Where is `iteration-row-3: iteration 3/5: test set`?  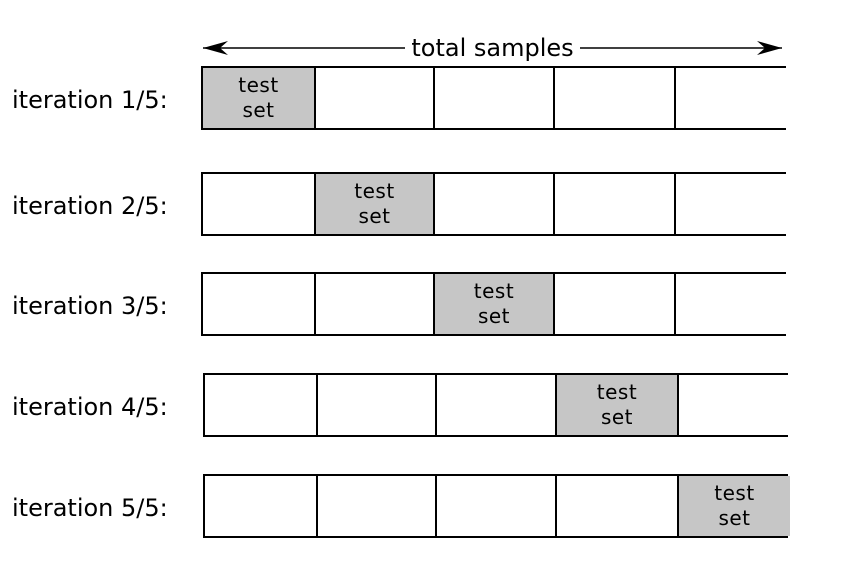 iteration-row-3: iteration 3/5: test set is located at coordinates (420, 306).